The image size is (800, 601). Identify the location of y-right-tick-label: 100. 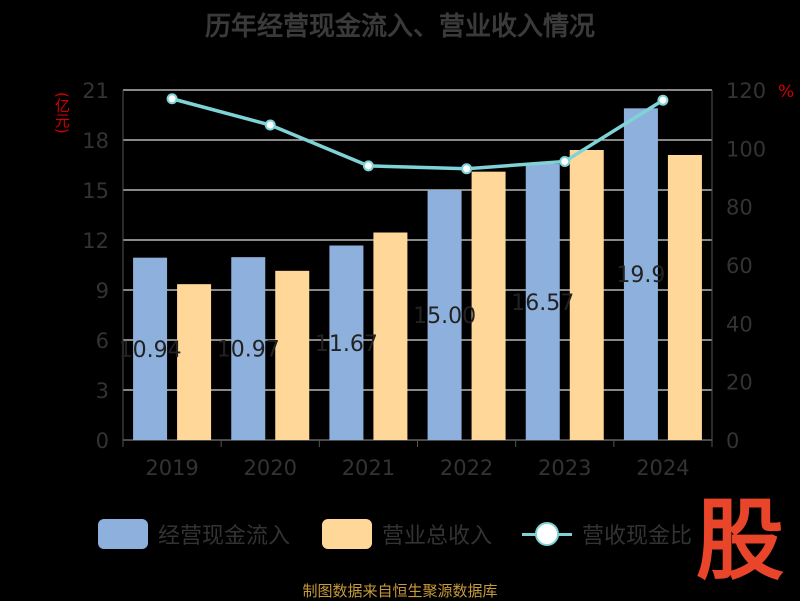
(746, 149).